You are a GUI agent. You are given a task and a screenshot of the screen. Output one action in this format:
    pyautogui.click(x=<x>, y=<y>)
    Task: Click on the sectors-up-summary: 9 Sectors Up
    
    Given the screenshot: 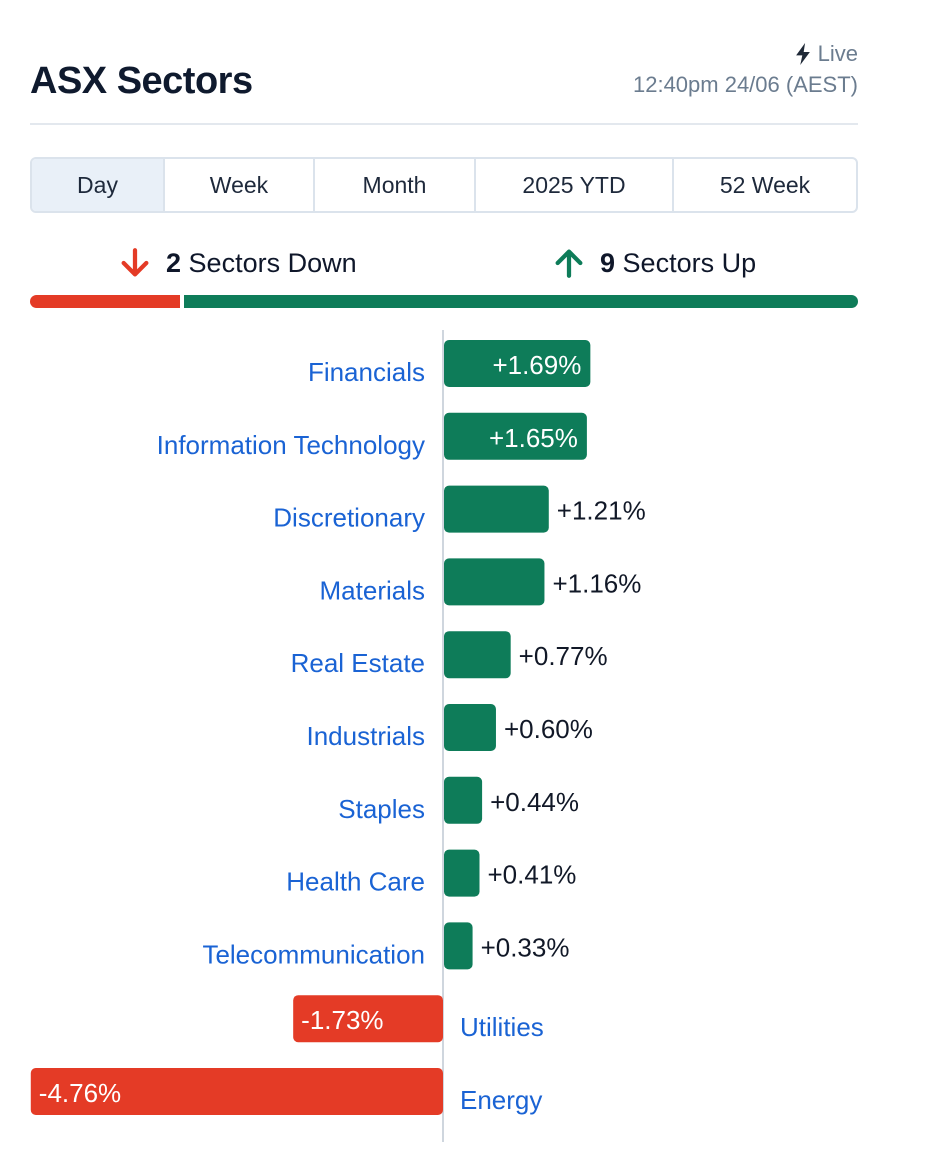 What is the action you would take?
    pyautogui.click(x=654, y=263)
    